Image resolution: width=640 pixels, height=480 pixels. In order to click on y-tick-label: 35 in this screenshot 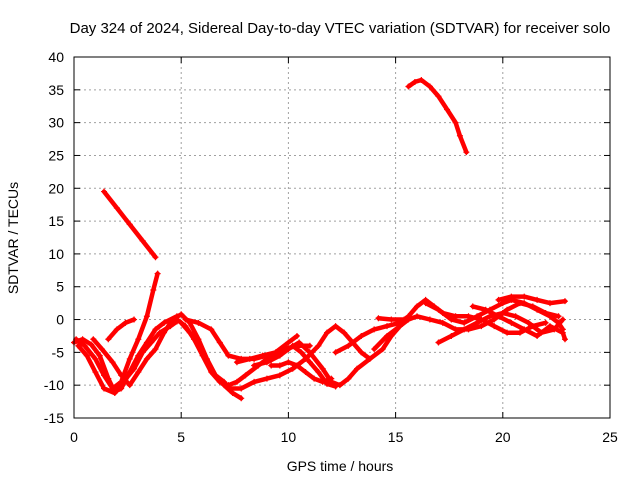, I will do `click(56, 90)`.